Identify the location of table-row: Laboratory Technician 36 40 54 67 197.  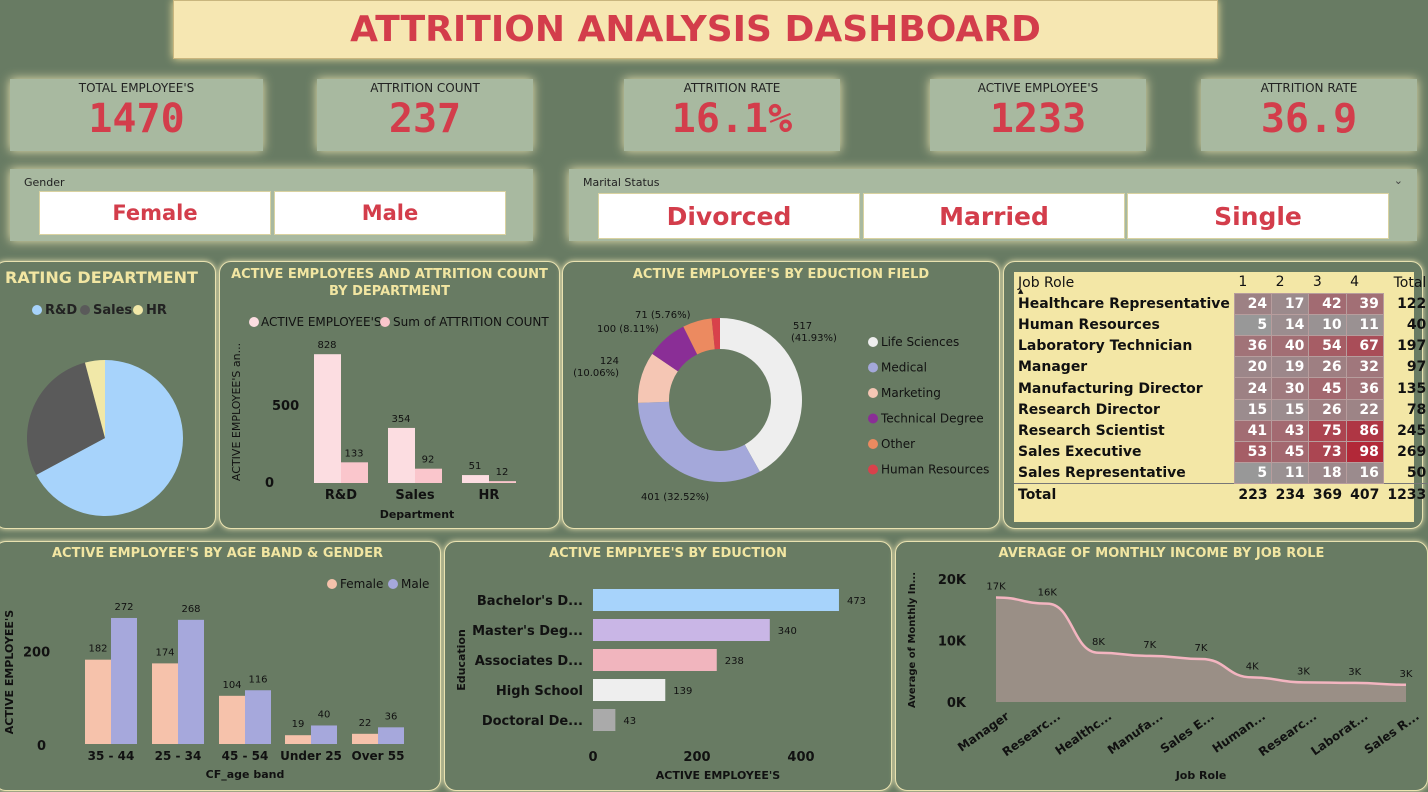
(1221, 346).